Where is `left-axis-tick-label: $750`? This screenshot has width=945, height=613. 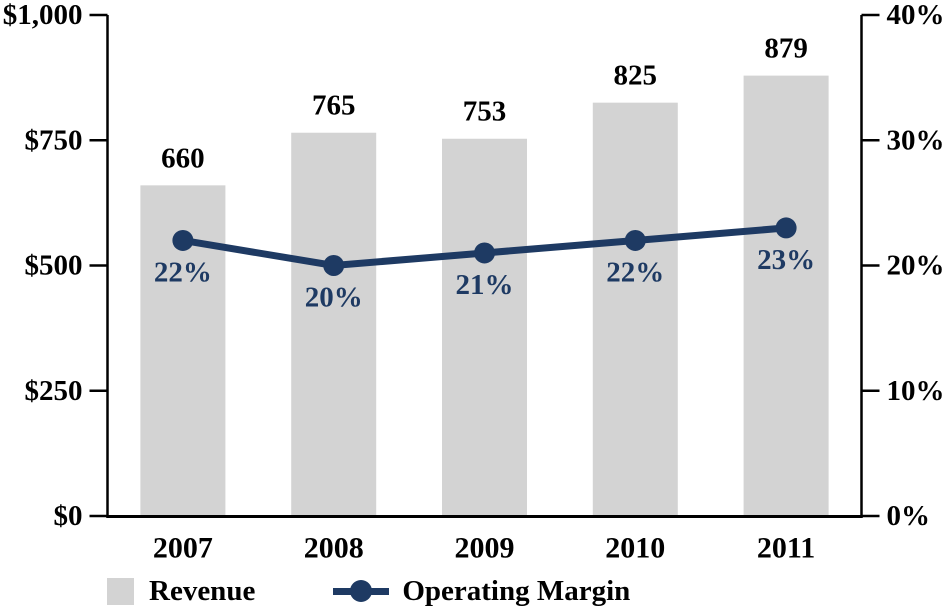
left-axis-tick-label: $750 is located at coordinates (54, 140).